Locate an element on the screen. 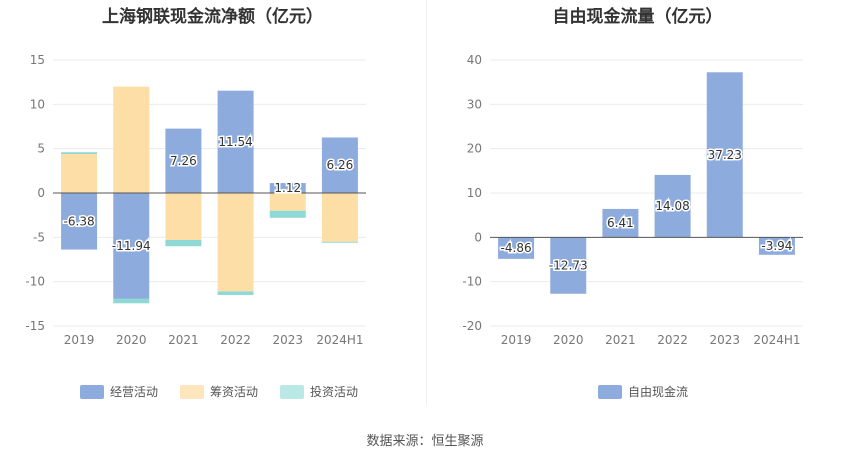 The width and height of the screenshot is (850, 459). legend-label-investing: 投资活动 is located at coordinates (334, 392).